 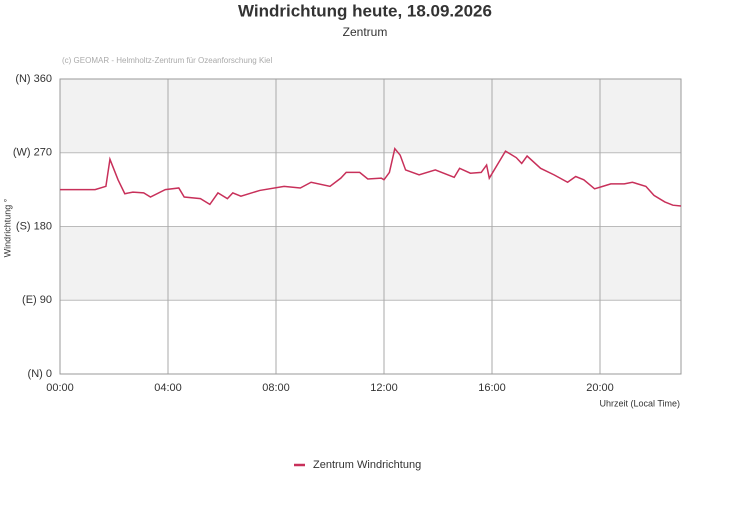 I want to click on chart-title: Windrichtung heute, 18.09.2026, so click(x=365, y=10).